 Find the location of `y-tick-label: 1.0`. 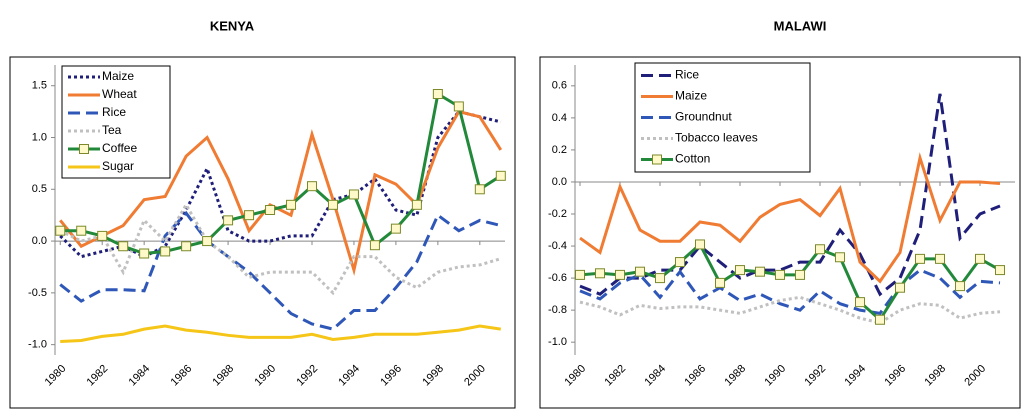

y-tick-label: 1.0 is located at coordinates (39, 137).